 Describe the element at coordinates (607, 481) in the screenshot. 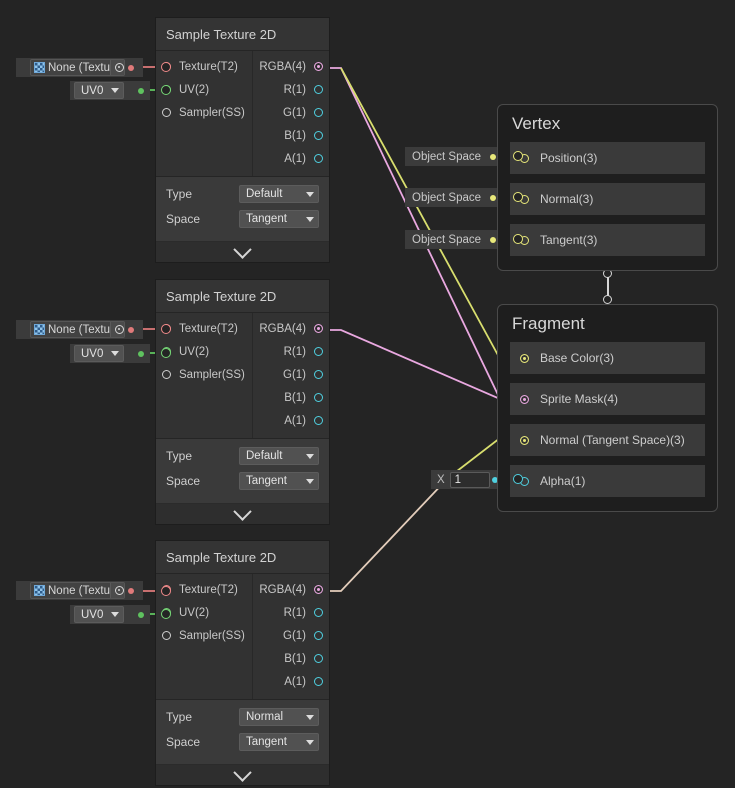

I see `fragment-row-alpha: Alpha(1)` at that location.